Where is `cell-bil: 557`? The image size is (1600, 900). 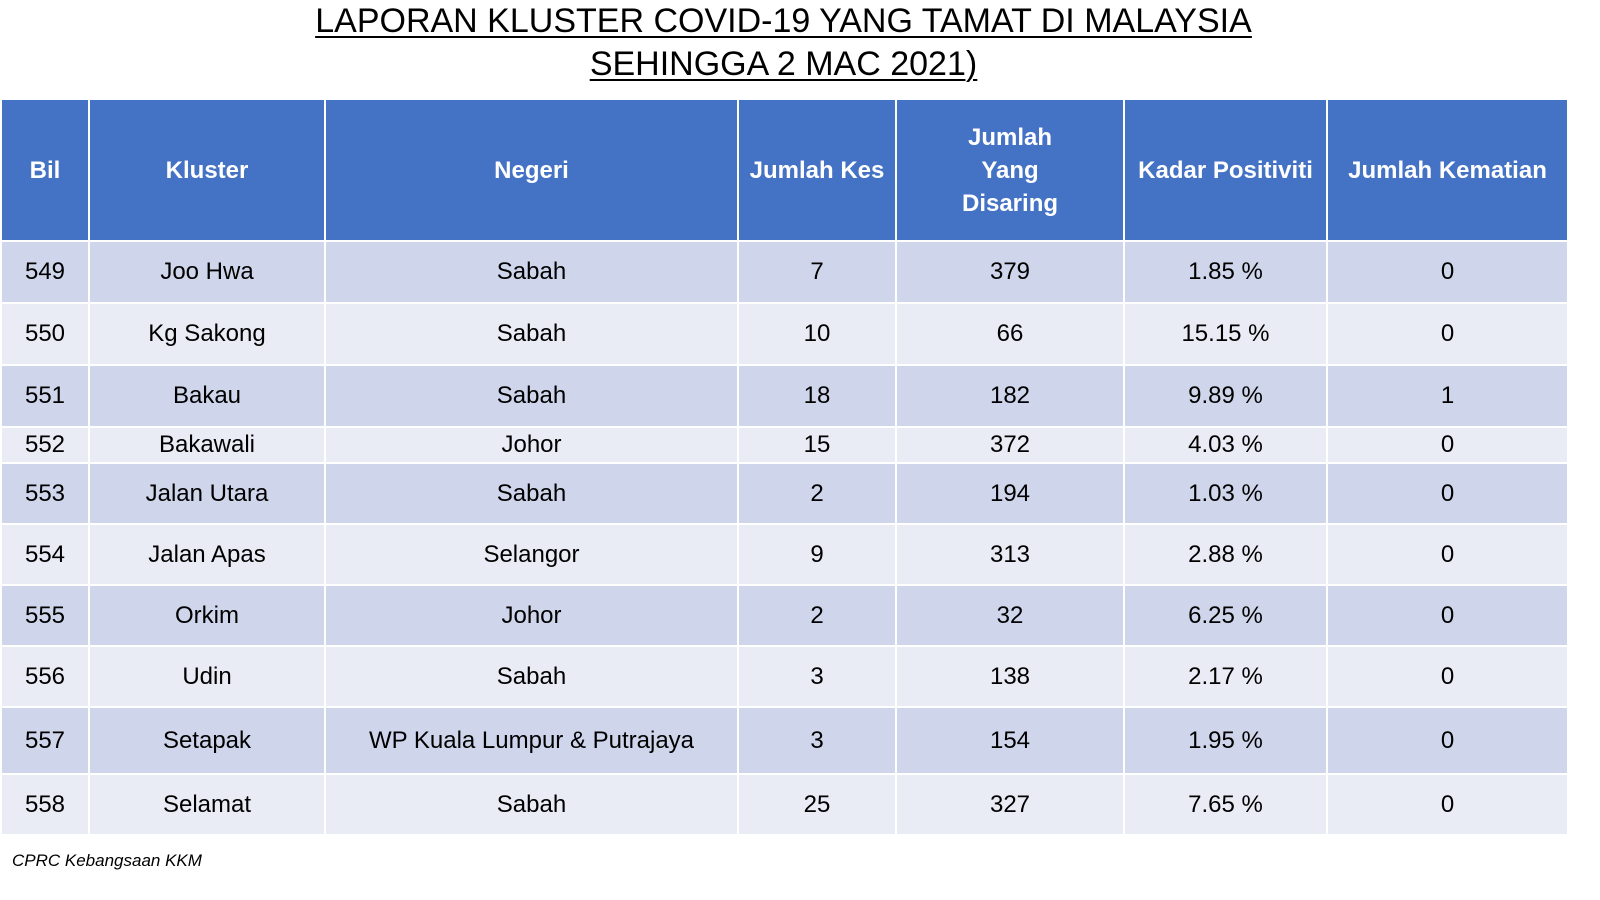 cell-bil: 557 is located at coordinates (45, 740).